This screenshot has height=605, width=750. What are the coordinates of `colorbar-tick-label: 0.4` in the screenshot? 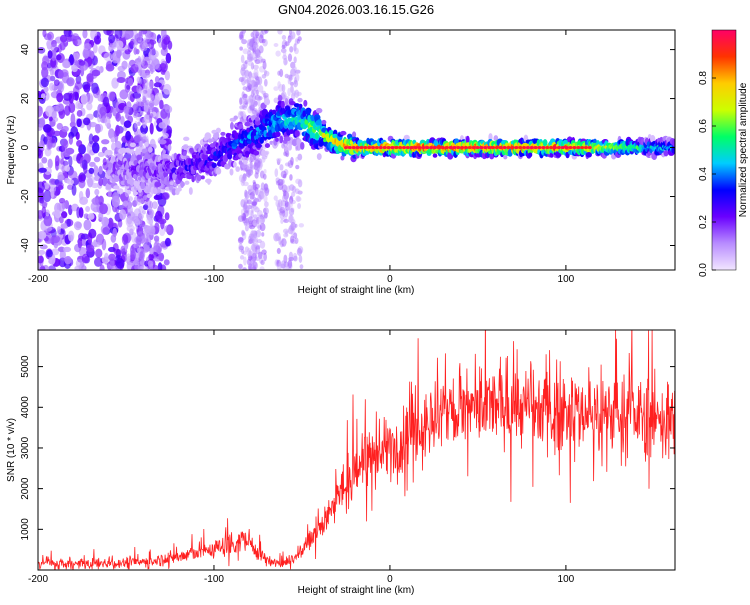 It's located at (703, 174).